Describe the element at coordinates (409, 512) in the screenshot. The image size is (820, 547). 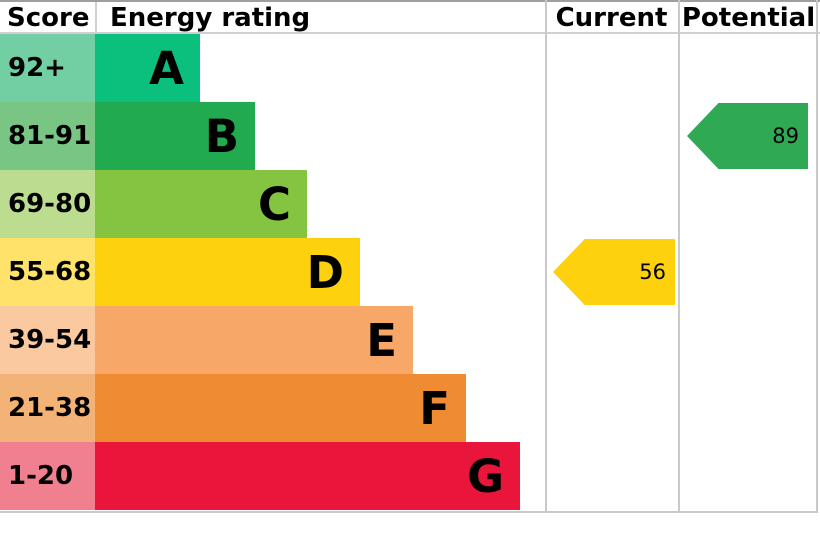
I see `bottom-border-line` at that location.